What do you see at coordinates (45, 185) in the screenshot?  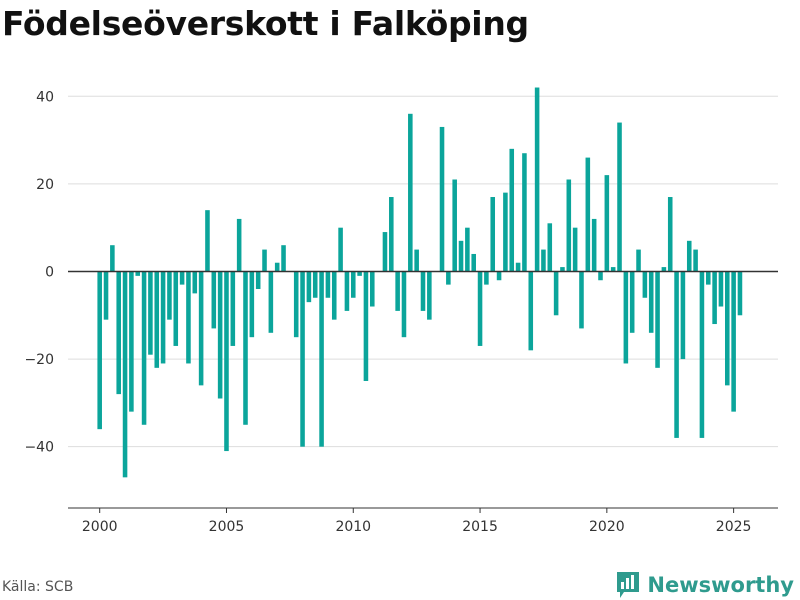 I see `y-tick-label: 20` at bounding box center [45, 185].